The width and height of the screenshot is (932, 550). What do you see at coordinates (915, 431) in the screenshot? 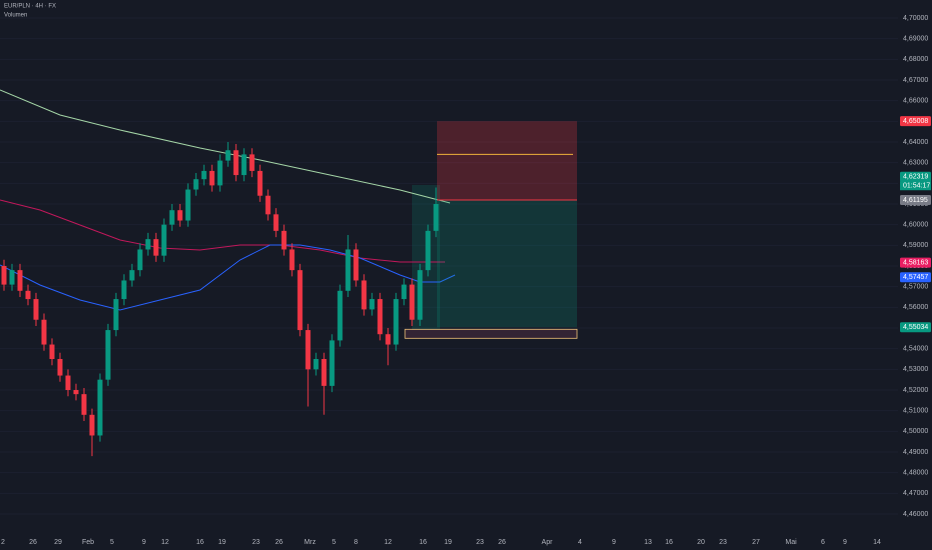
I see `y-tick-label: 4,50000` at bounding box center [915, 431].